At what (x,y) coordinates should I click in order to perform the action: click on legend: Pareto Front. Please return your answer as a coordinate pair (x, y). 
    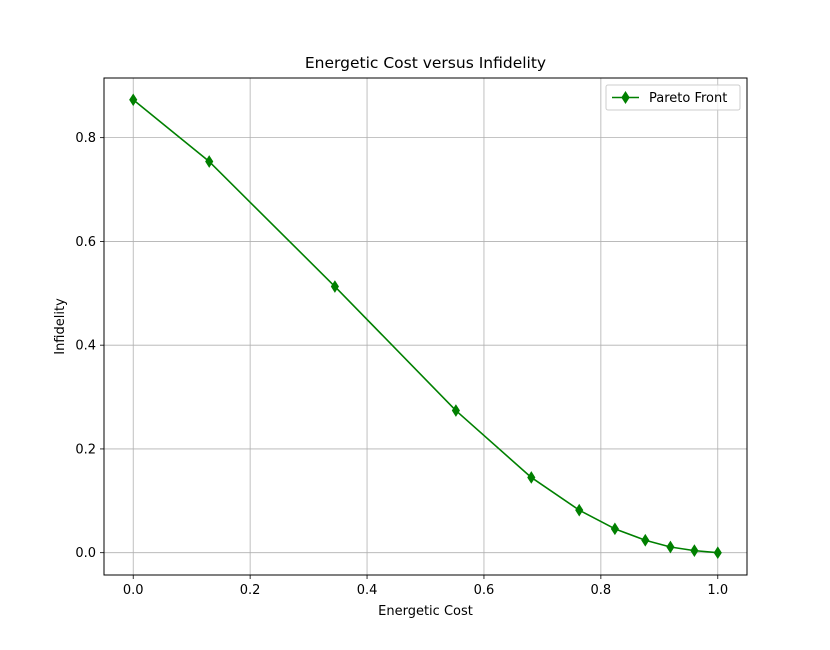
    Looking at the image, I should click on (673, 97).